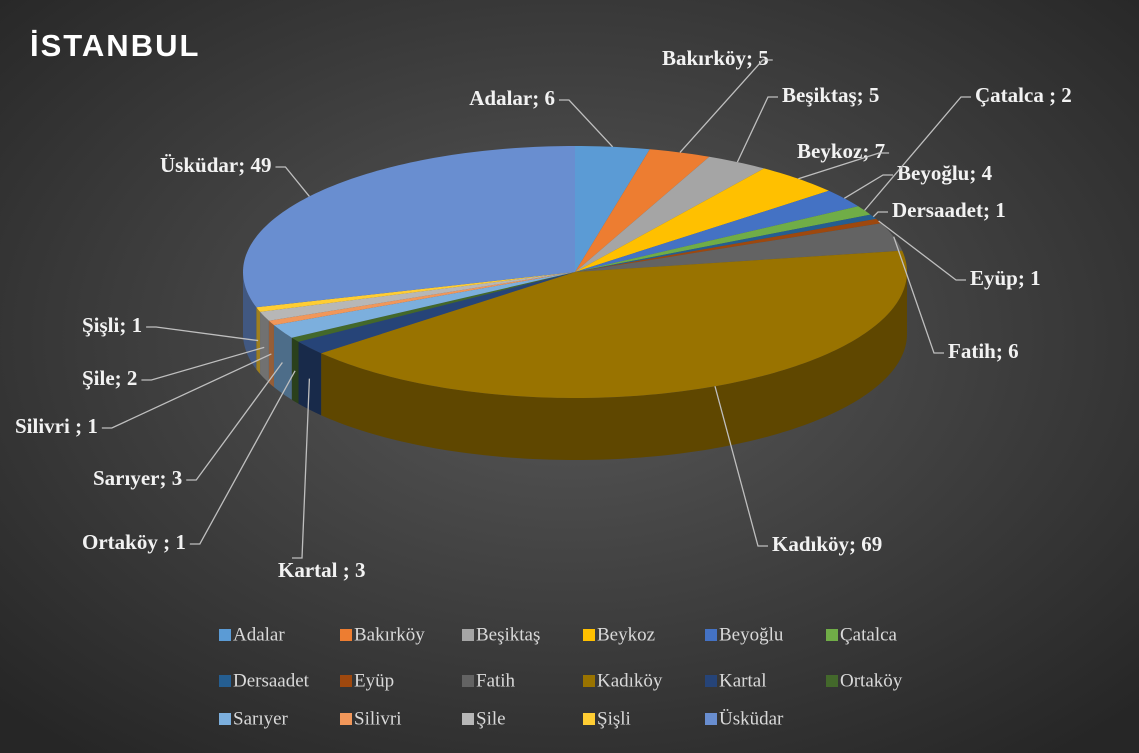 The width and height of the screenshot is (1139, 753). Describe the element at coordinates (945, 173) in the screenshot. I see `data-label: Beyoğlu; 4` at that location.